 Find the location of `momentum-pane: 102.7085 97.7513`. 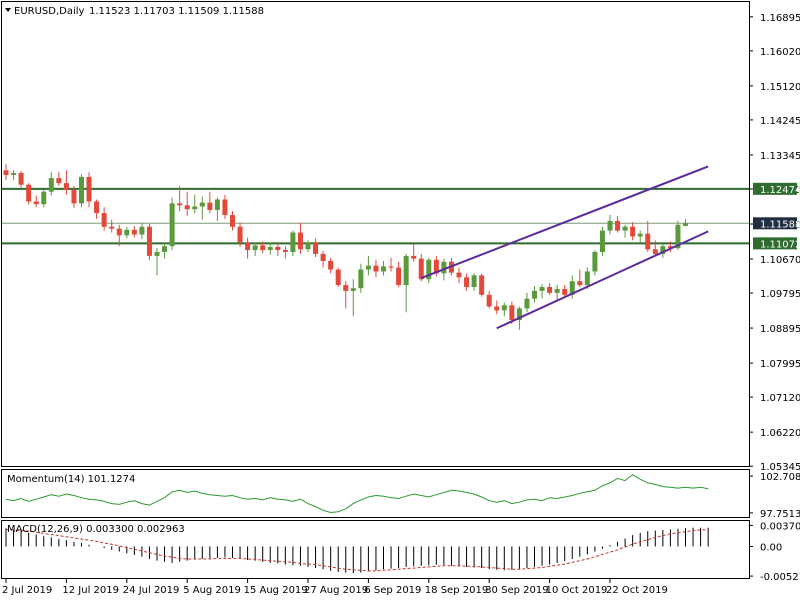

momentum-pane: 102.7085 97.7513 is located at coordinates (402, 496).